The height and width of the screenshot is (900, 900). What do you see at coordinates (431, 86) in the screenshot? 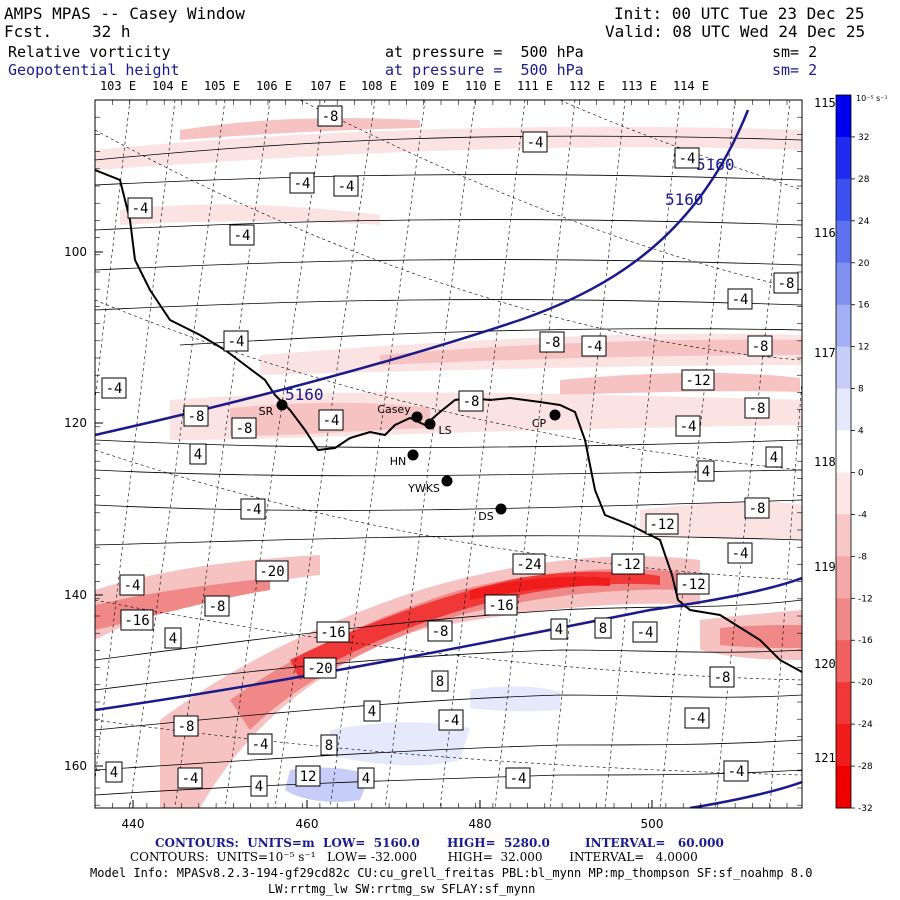
I see `top-lon-label: 109 E` at bounding box center [431, 86].